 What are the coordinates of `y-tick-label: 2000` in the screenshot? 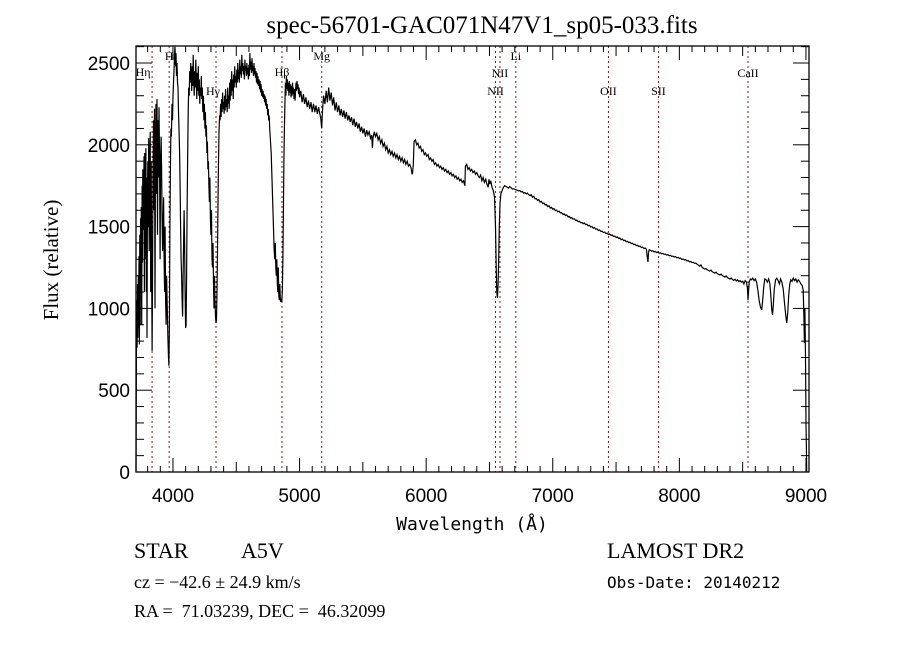 It's located at (109, 146).